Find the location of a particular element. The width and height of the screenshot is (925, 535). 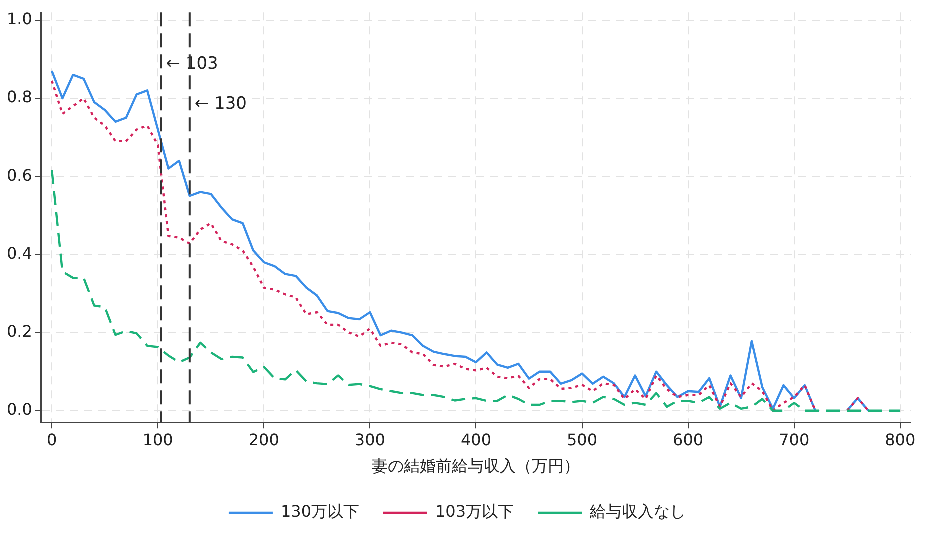

x-tick-label: 0 is located at coordinates (52, 440).